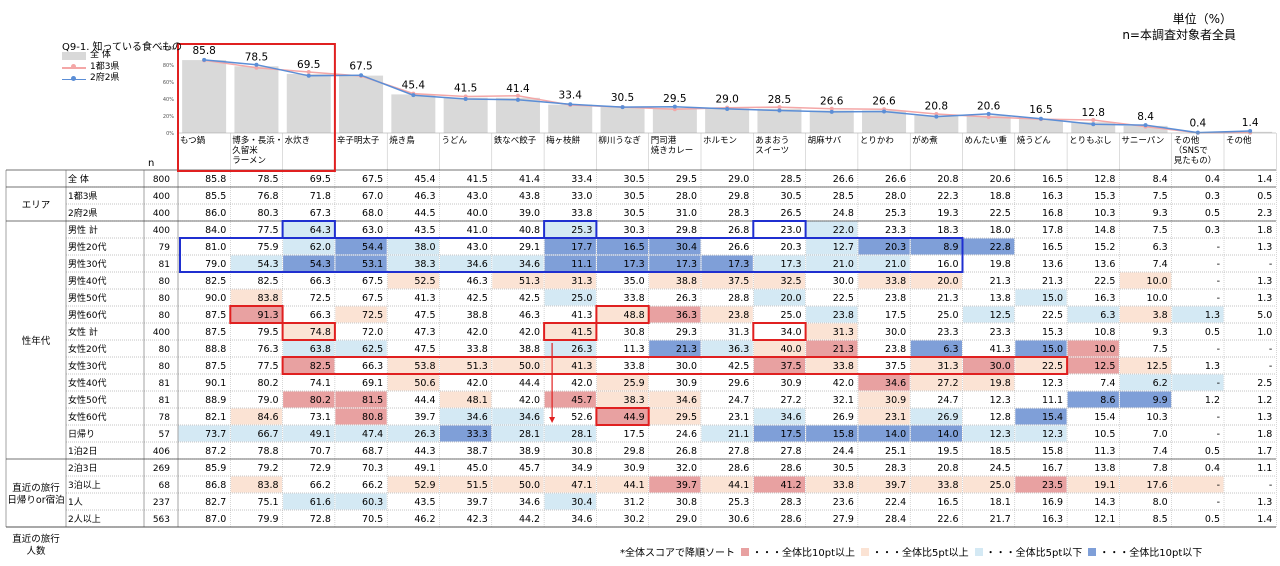  What do you see at coordinates (87, 281) in the screenshot?
I see `row-label: 男性40代` at bounding box center [87, 281].